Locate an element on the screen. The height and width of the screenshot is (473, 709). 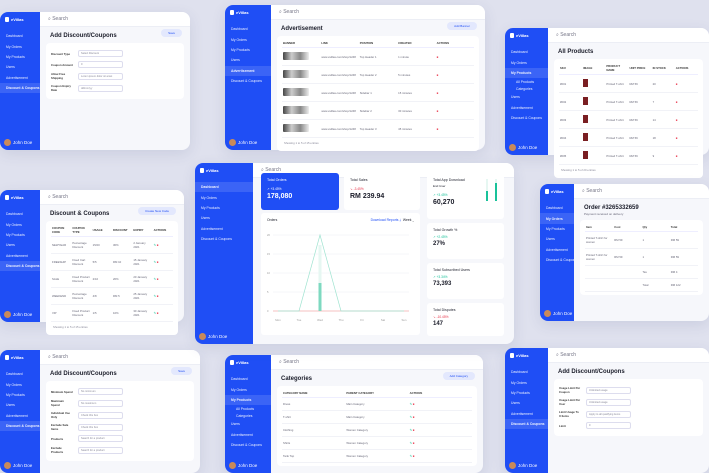
table-row: Printed T-shirt for women RM 59 1 RM 59 is located at coordinates (641, 257).